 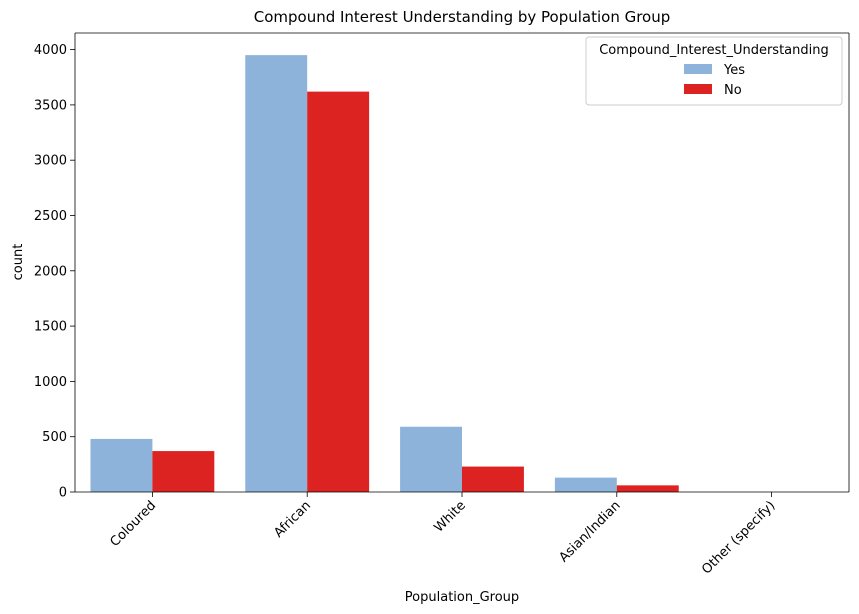 What do you see at coordinates (50, 161) in the screenshot?
I see `y-tick-label: 3000` at bounding box center [50, 161].